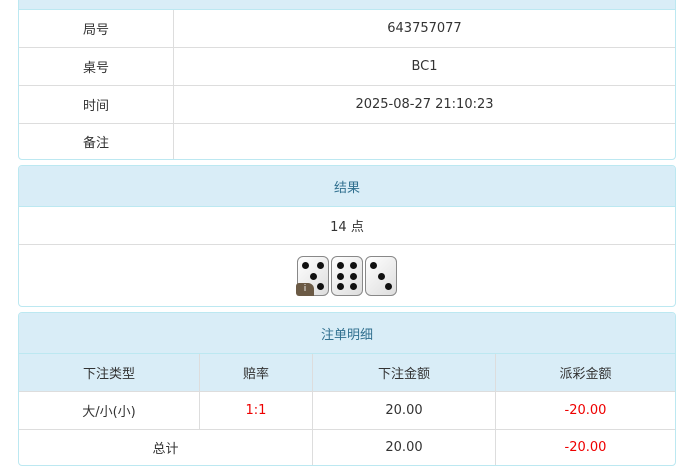  Describe the element at coordinates (347, 333) in the screenshot. I see `bet-details-header: 注单明细` at that location.